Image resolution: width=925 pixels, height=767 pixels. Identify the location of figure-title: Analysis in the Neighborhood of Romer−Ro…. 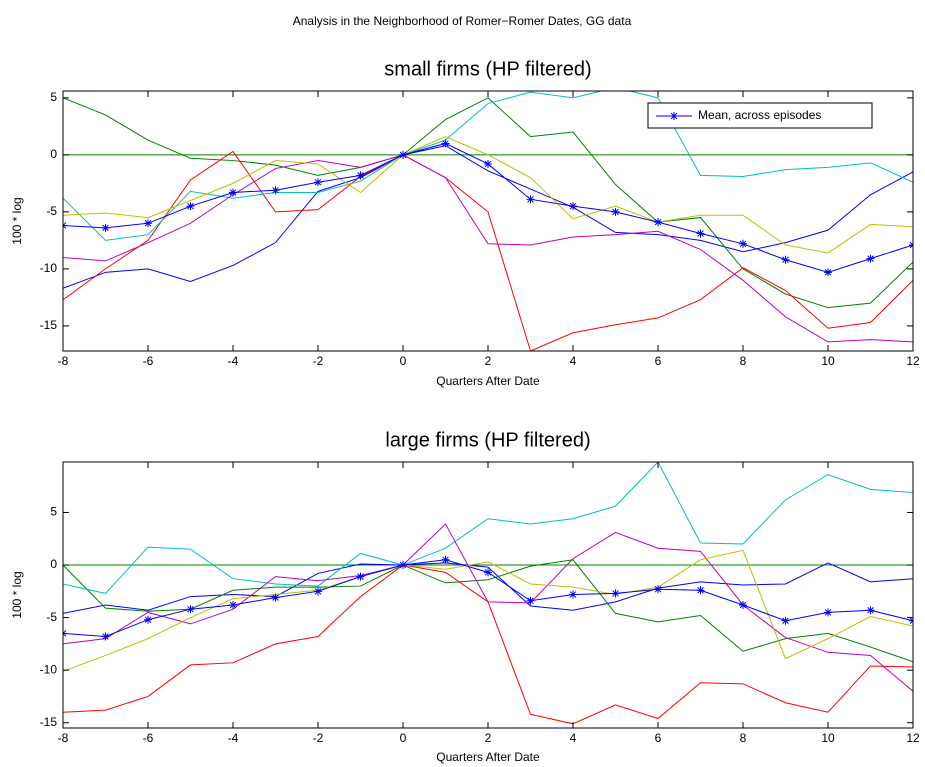
(462, 21).